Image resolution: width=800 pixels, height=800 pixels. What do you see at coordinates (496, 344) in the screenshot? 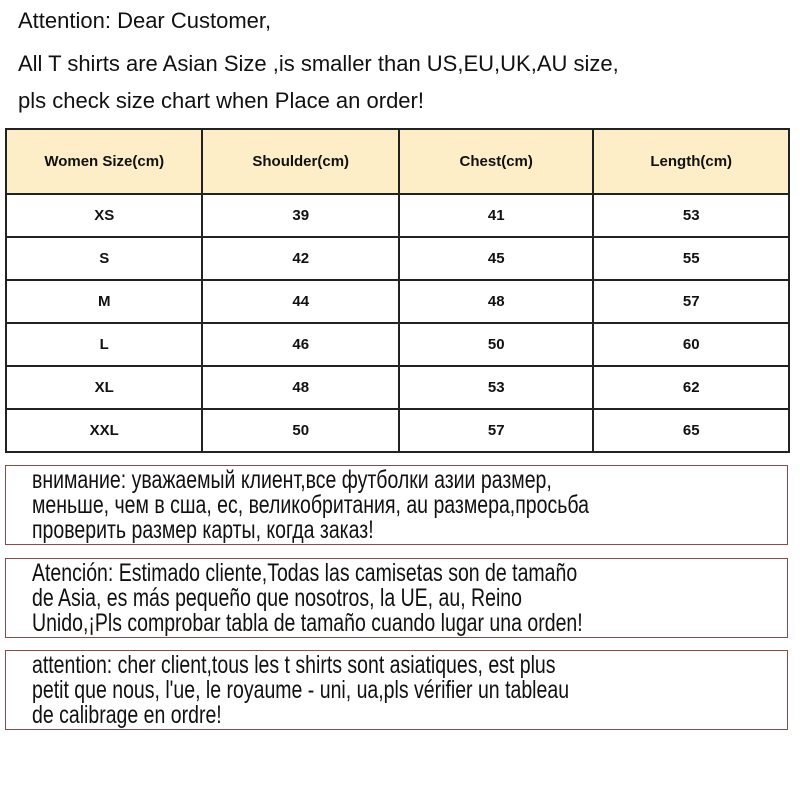
I see `cell-chest: 50` at bounding box center [496, 344].